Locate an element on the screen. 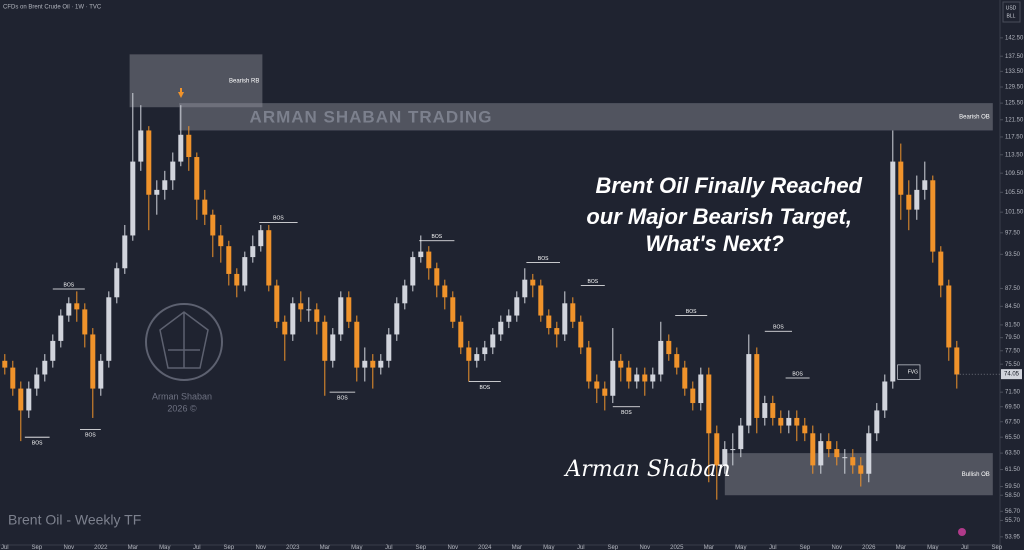 The width and height of the screenshot is (1024, 550). y-tick-label: 142.50 is located at coordinates (1014, 38).